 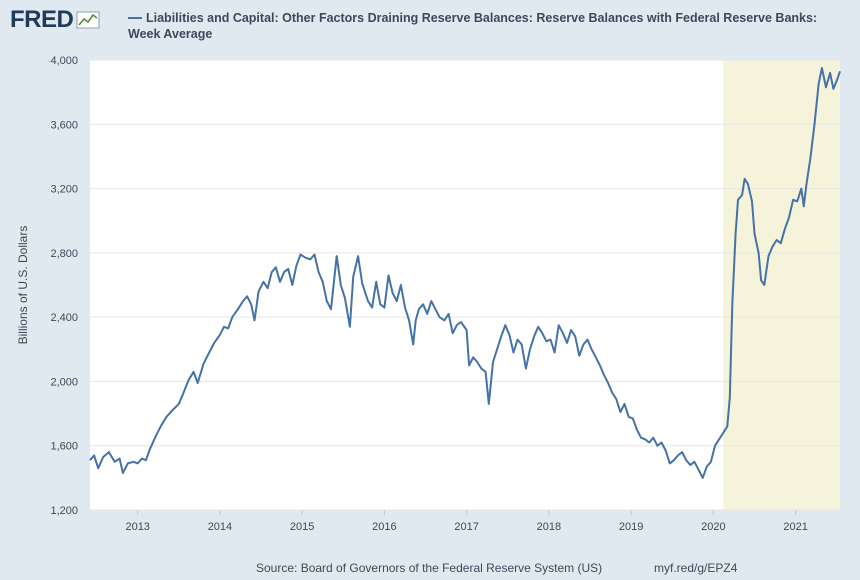 I want to click on x-tick-label: 2013, so click(x=137, y=527).